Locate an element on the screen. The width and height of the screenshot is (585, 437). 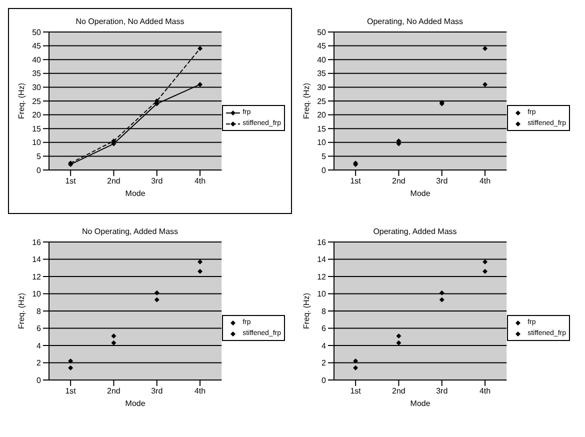
chart-title: No Operating, Added Mass is located at coordinates (130, 231).